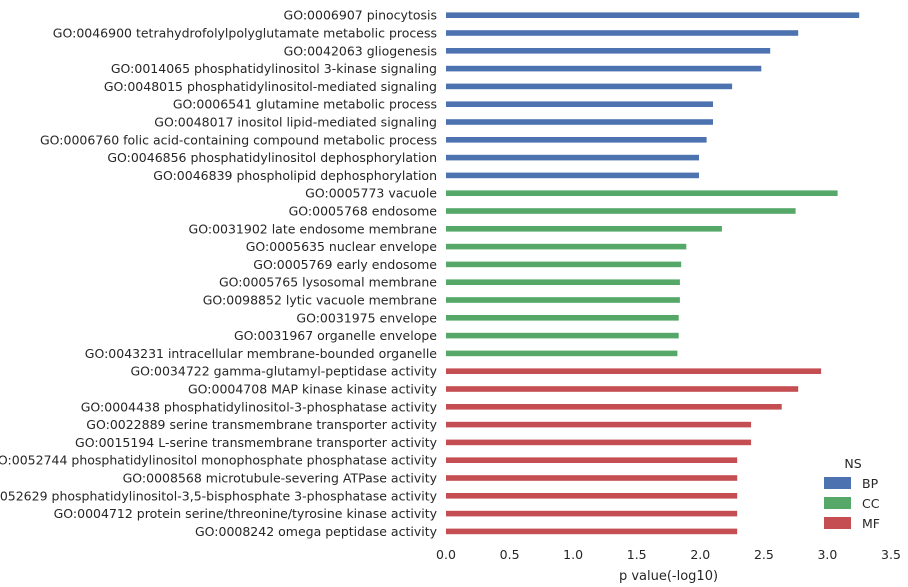  I want to click on category-label-go-0031975: GO:0031975 envelope, so click(366, 317).